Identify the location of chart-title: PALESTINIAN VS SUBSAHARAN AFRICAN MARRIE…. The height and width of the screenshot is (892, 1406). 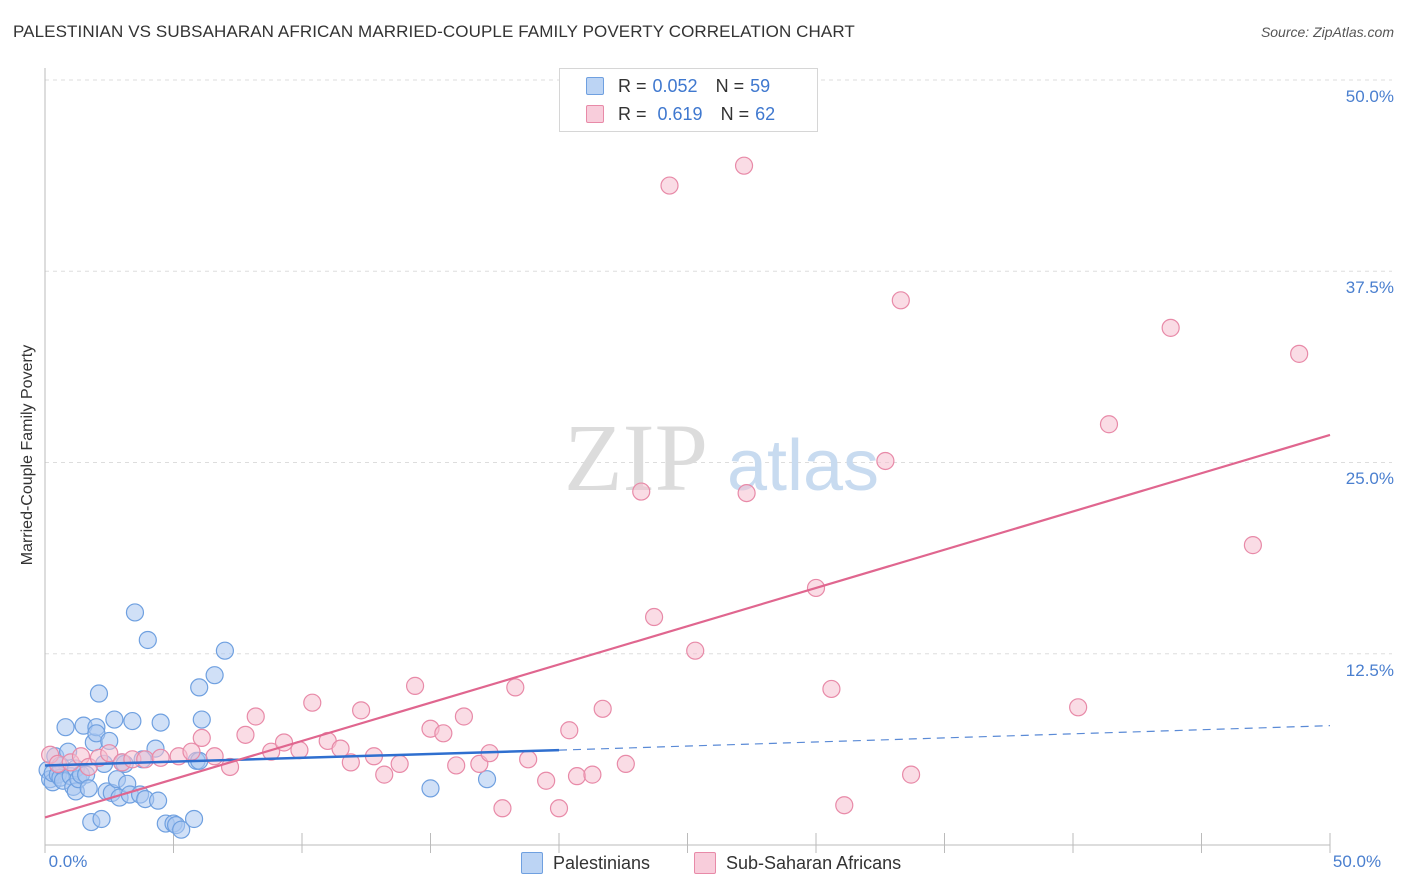
(434, 31).